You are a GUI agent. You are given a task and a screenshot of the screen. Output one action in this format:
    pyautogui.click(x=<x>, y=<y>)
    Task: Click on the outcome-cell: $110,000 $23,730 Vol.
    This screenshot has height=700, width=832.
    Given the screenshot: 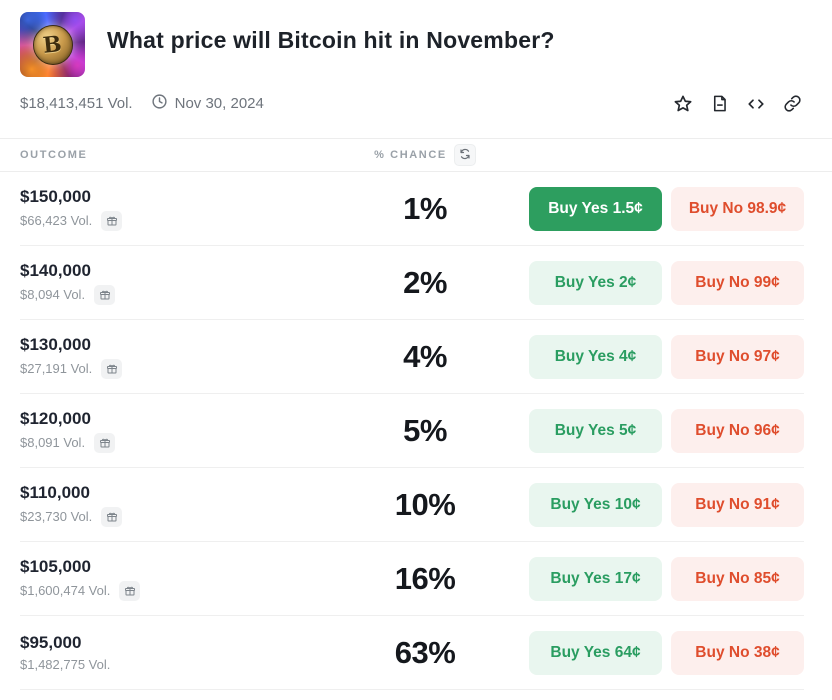 What is the action you would take?
    pyautogui.click(x=185, y=505)
    